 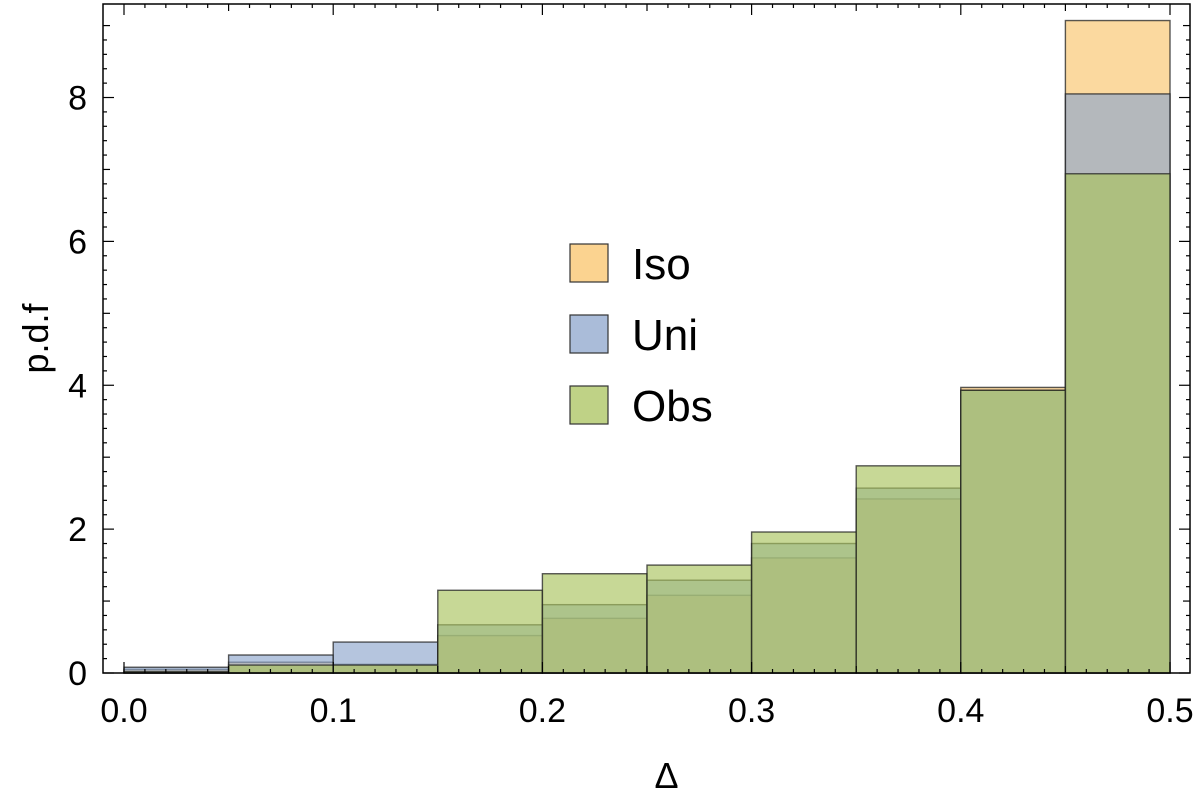 I want to click on legend-label-obs: Obs, so click(x=672, y=406).